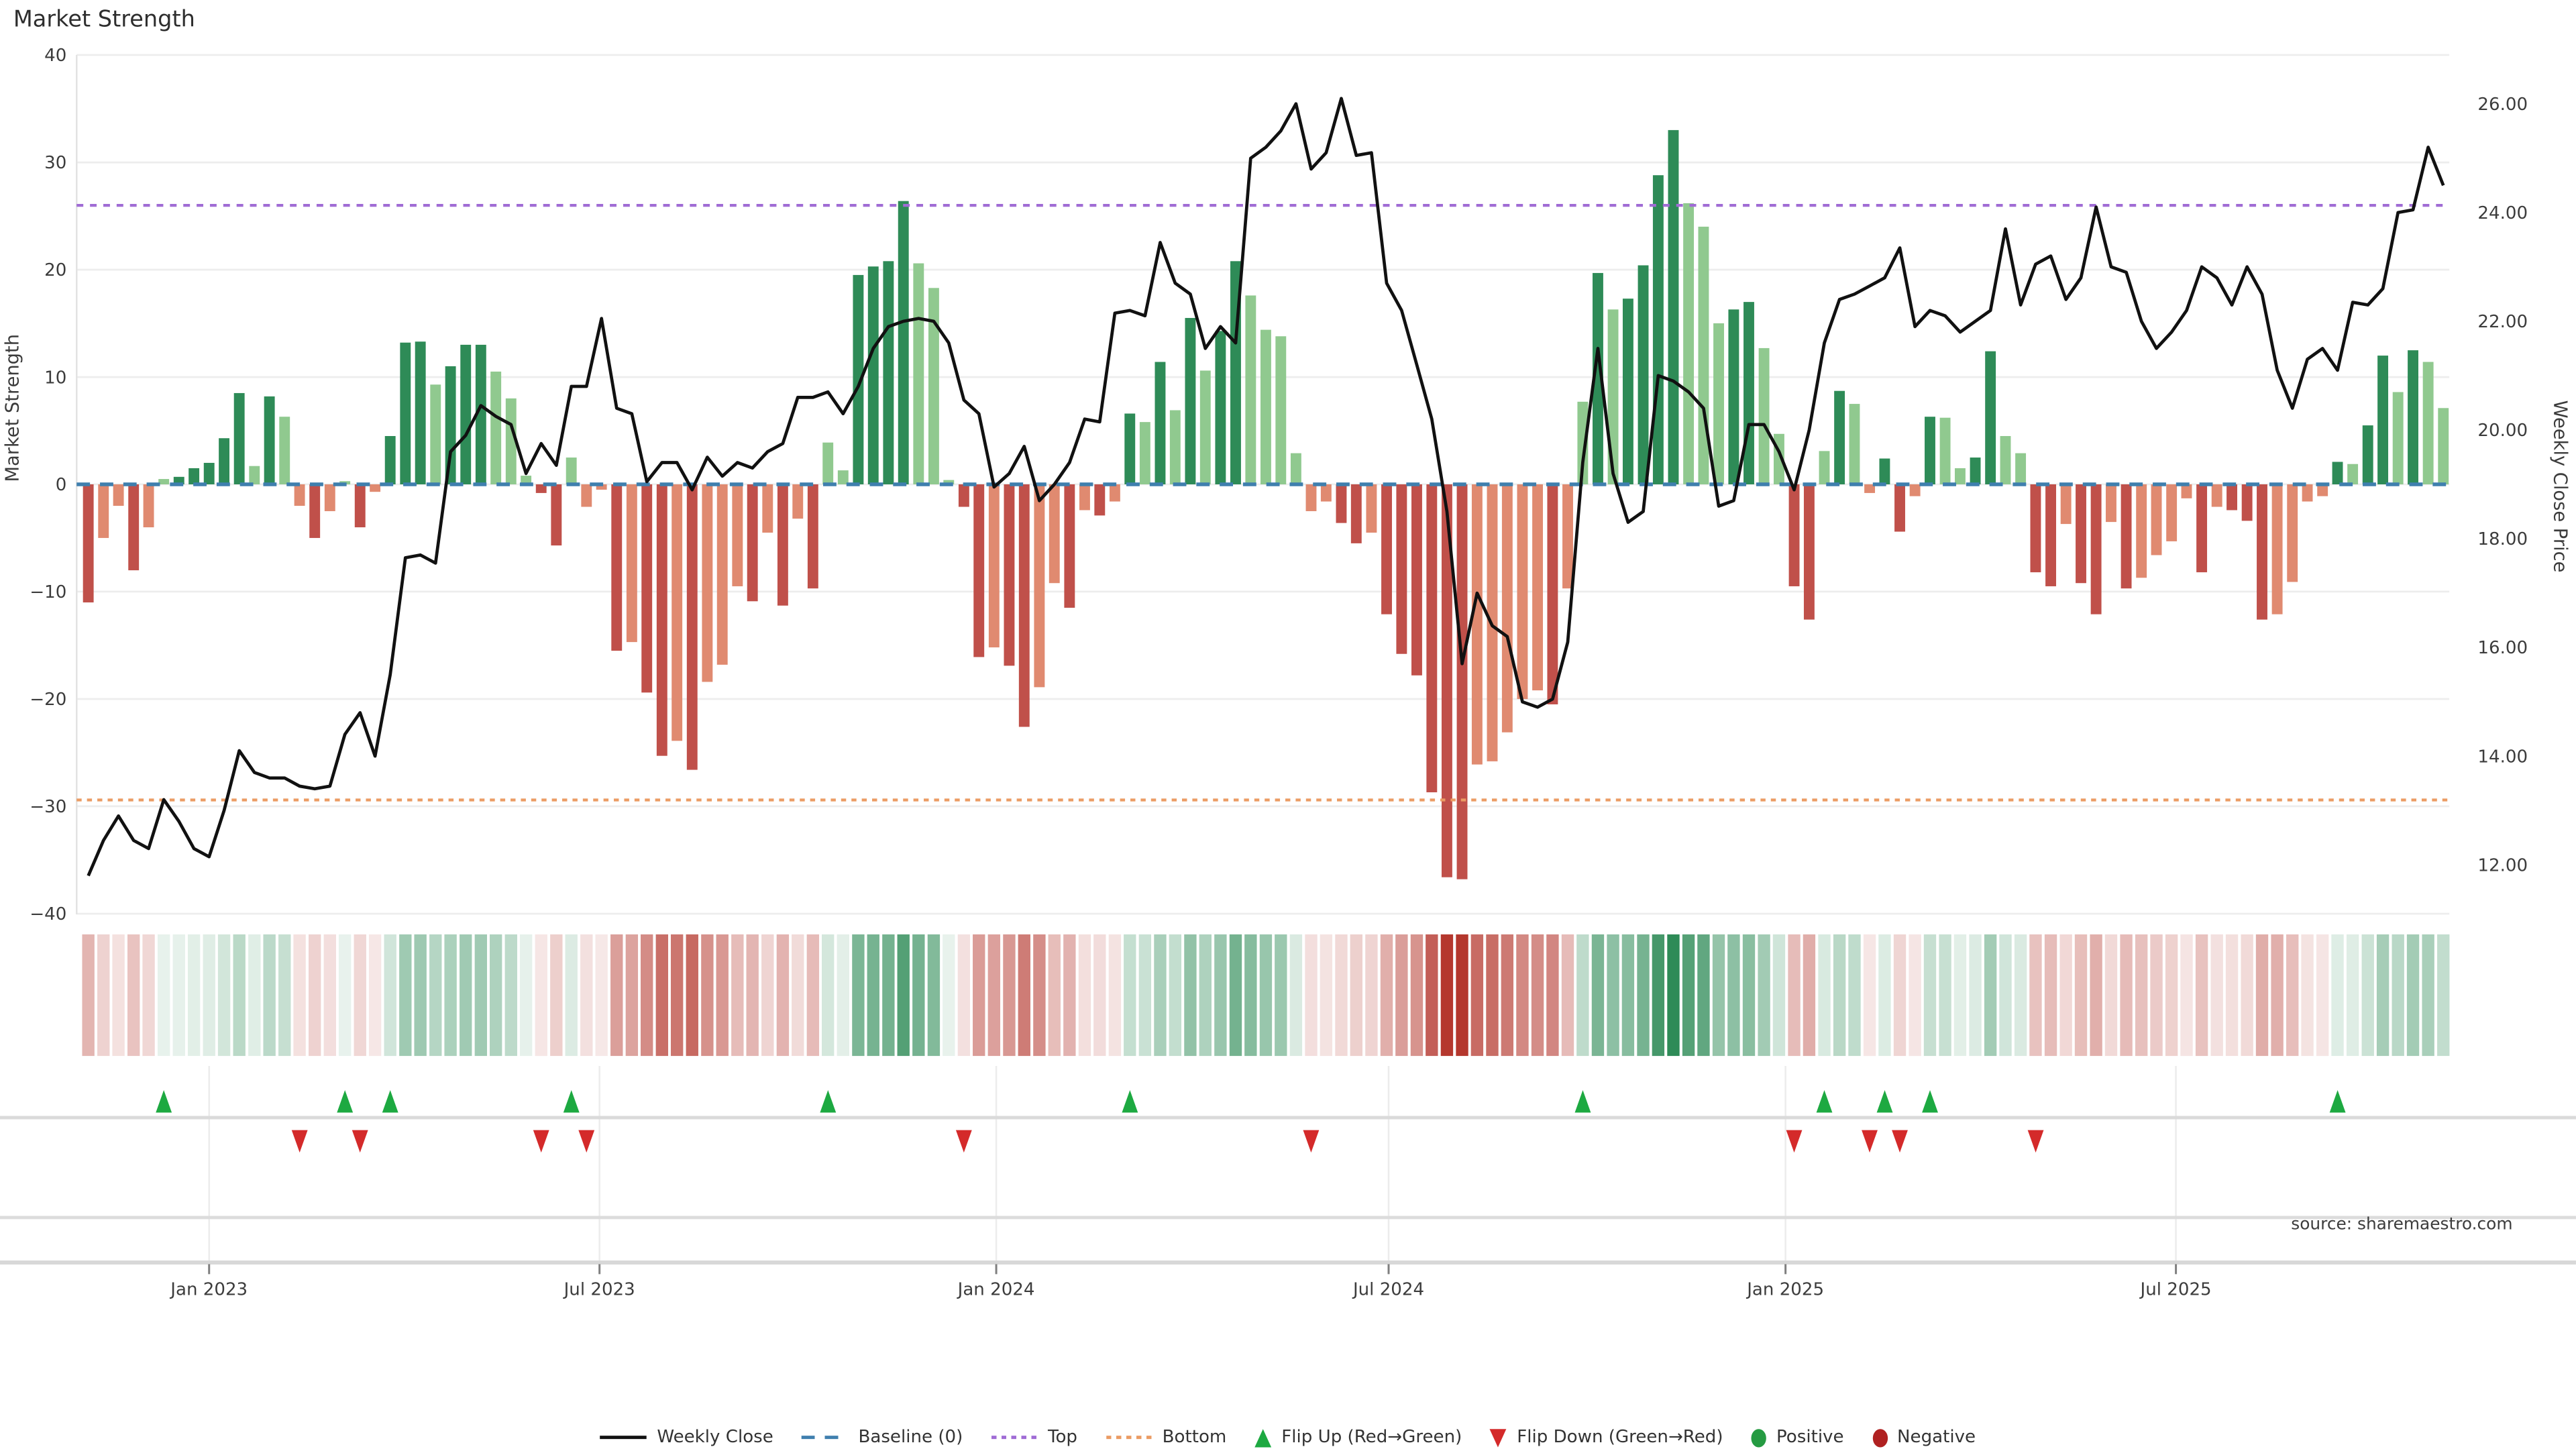 The height and width of the screenshot is (1449, 2576). Describe the element at coordinates (1371, 1437) in the screenshot. I see `legend-label: Flip Up (Red→Green)` at that location.